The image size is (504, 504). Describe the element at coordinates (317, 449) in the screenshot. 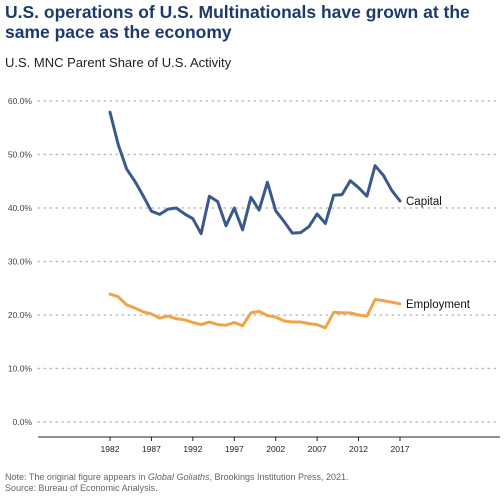

I see `x-tick-label: 2007` at that location.